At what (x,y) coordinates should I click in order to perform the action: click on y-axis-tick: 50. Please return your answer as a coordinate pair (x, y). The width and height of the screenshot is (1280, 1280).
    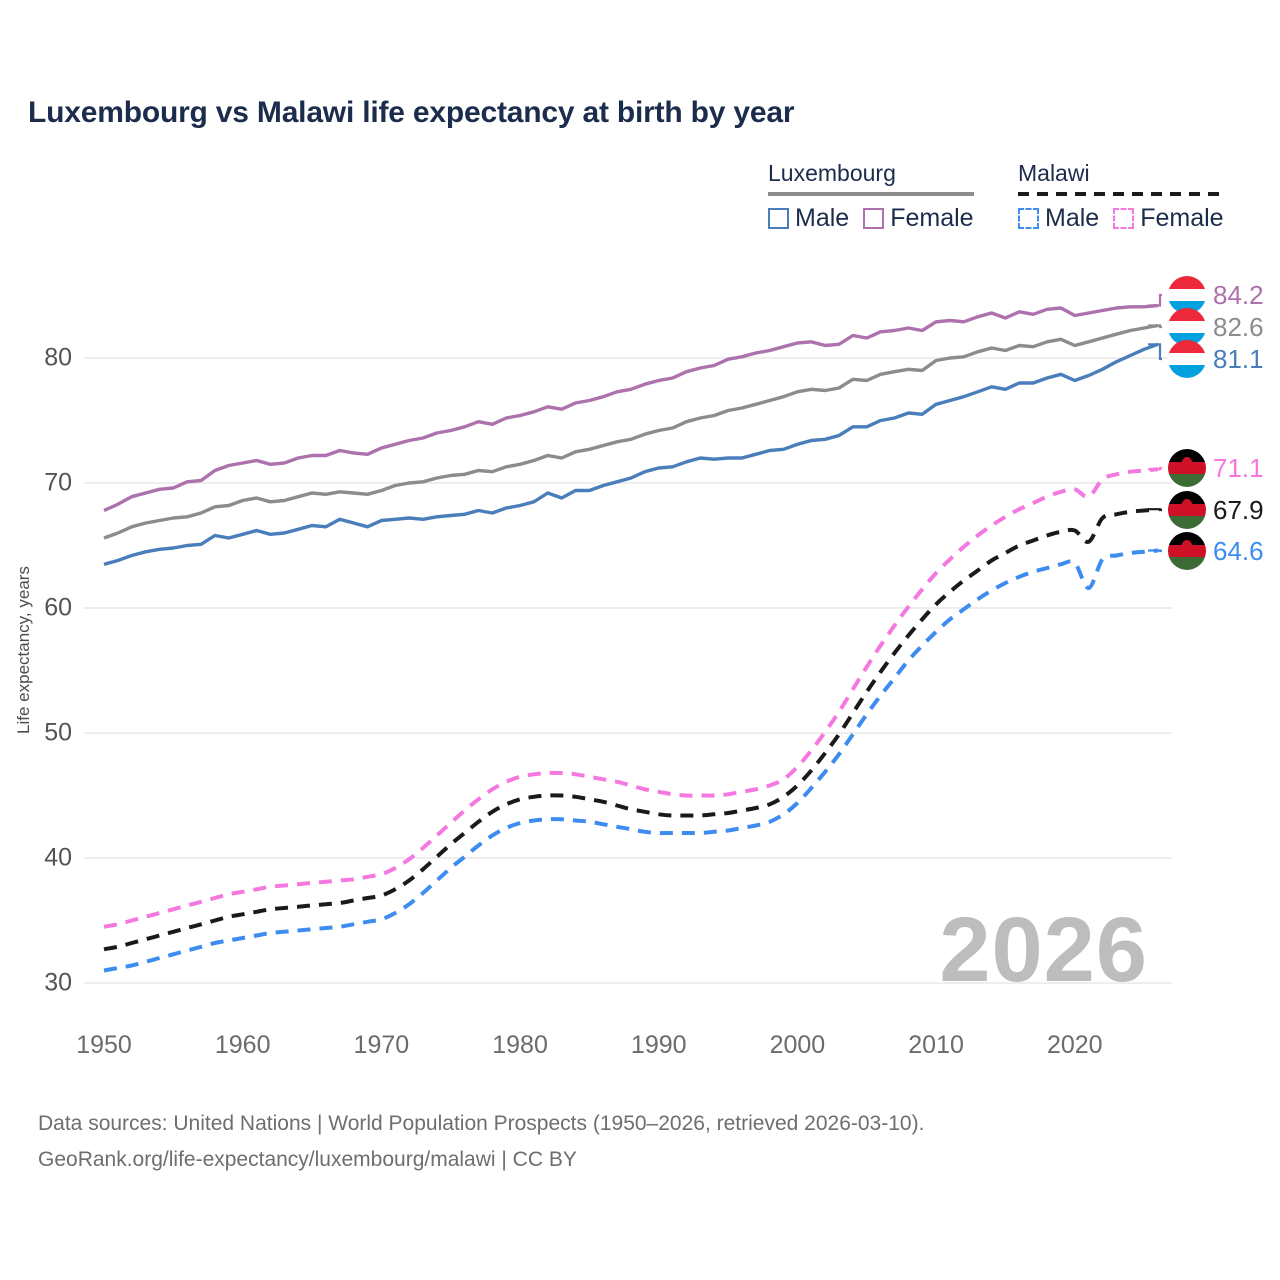
    Looking at the image, I should click on (58, 732).